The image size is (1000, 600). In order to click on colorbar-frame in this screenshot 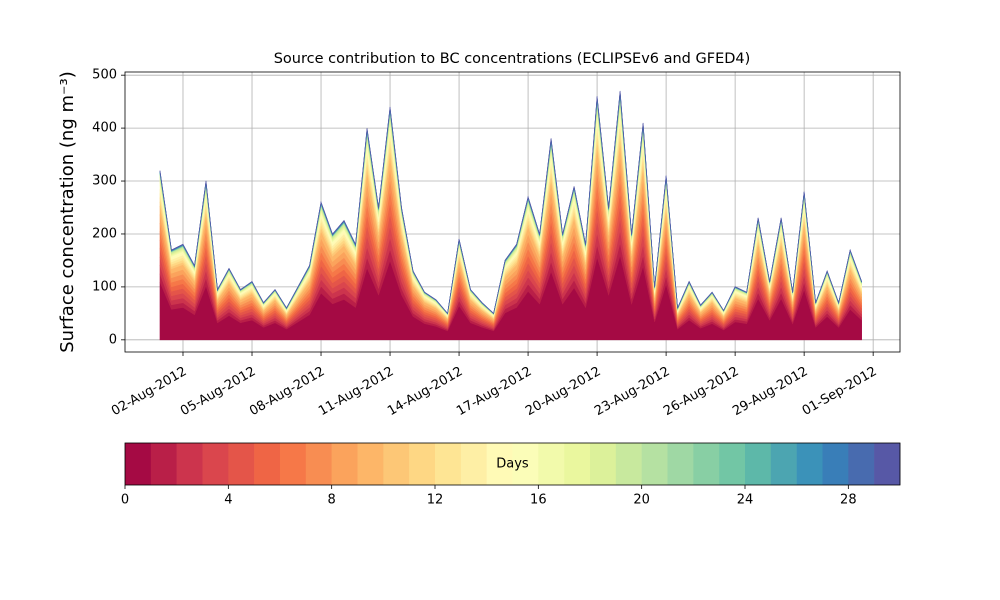, I will do `click(512, 464)`.